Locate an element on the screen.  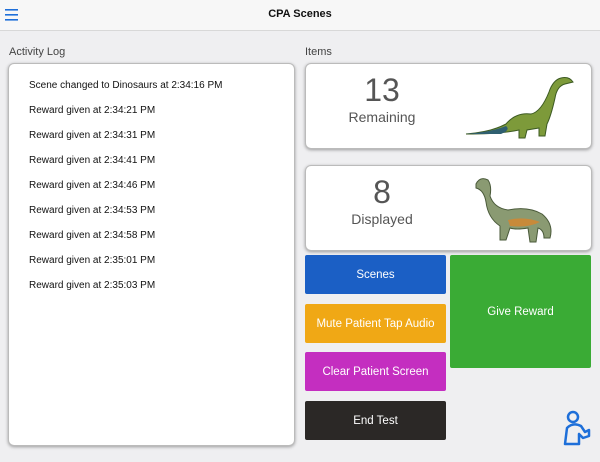
give-reward-button: Give Reward is located at coordinates (520, 311).